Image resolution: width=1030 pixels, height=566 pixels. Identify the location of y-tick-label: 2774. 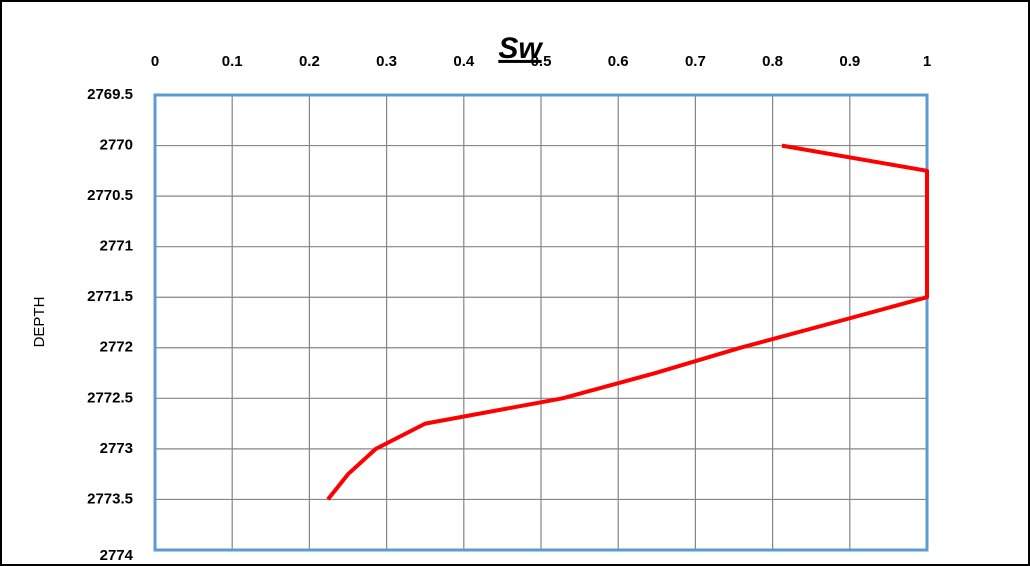
(117, 555).